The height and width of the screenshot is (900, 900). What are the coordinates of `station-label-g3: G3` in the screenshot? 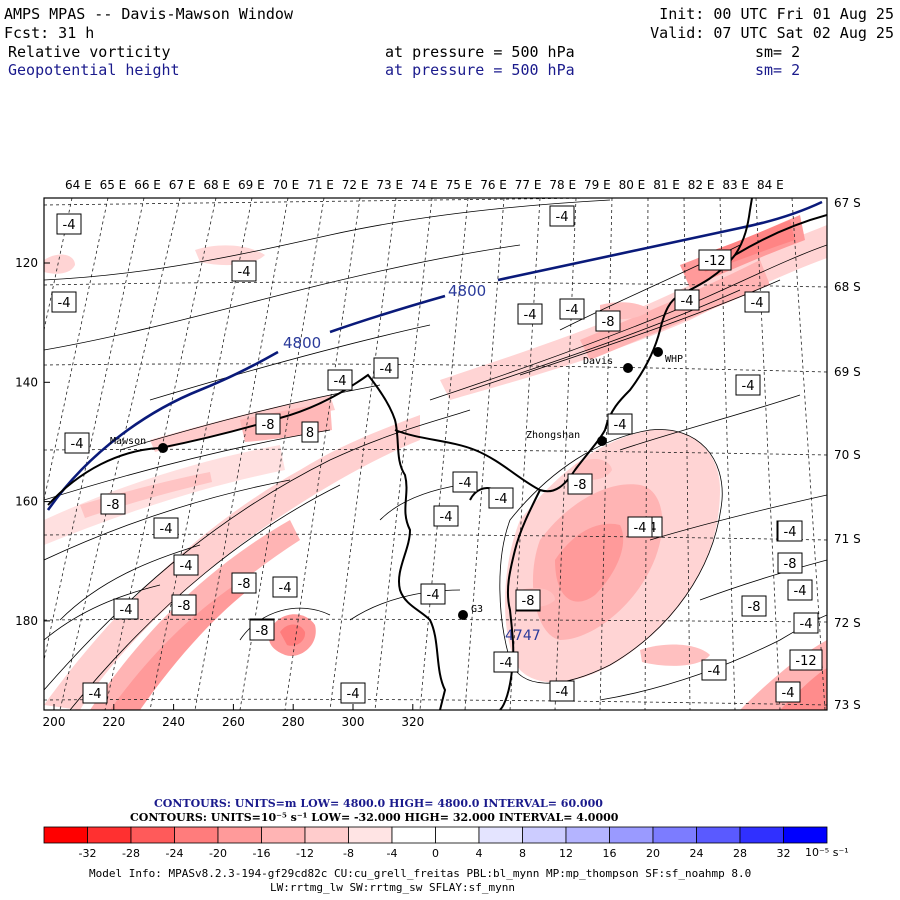 It's located at (477, 609).